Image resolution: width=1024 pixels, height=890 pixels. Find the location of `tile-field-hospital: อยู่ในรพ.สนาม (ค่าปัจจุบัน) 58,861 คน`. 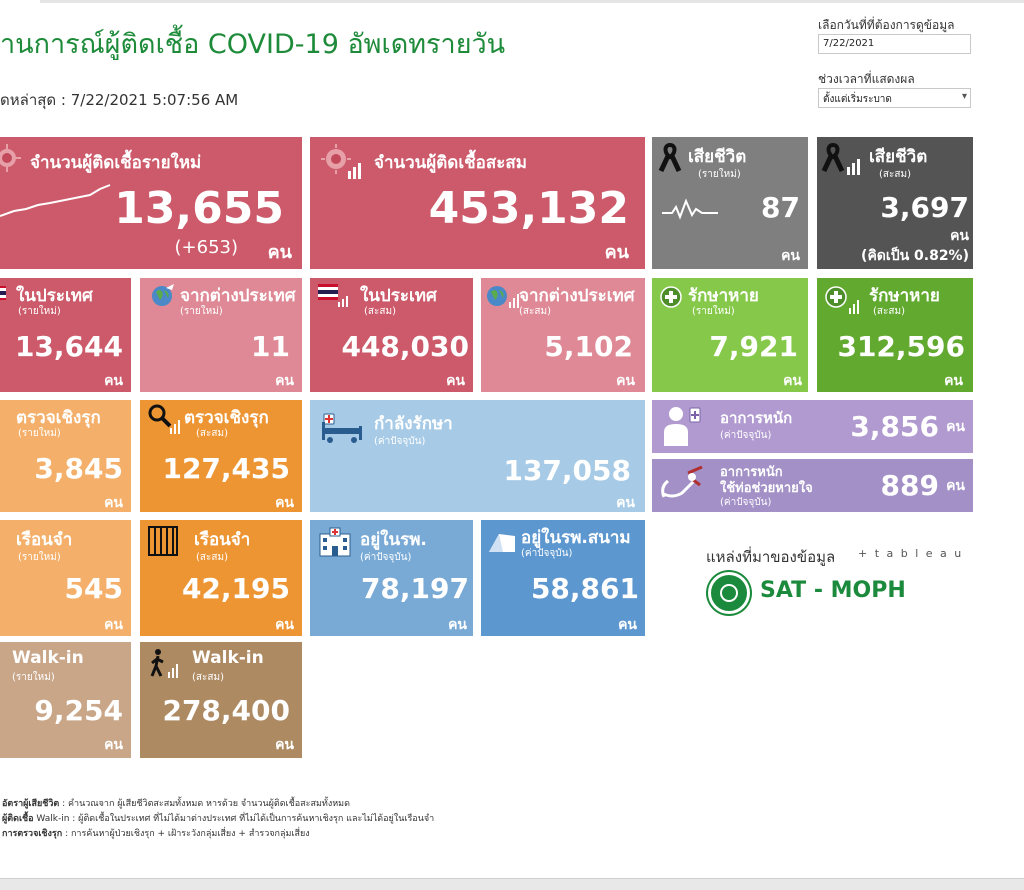

tile-field-hospital: อยู่ในรพ.สนาม (ค่าปัจจุบัน) 58,861 คน is located at coordinates (563, 578).